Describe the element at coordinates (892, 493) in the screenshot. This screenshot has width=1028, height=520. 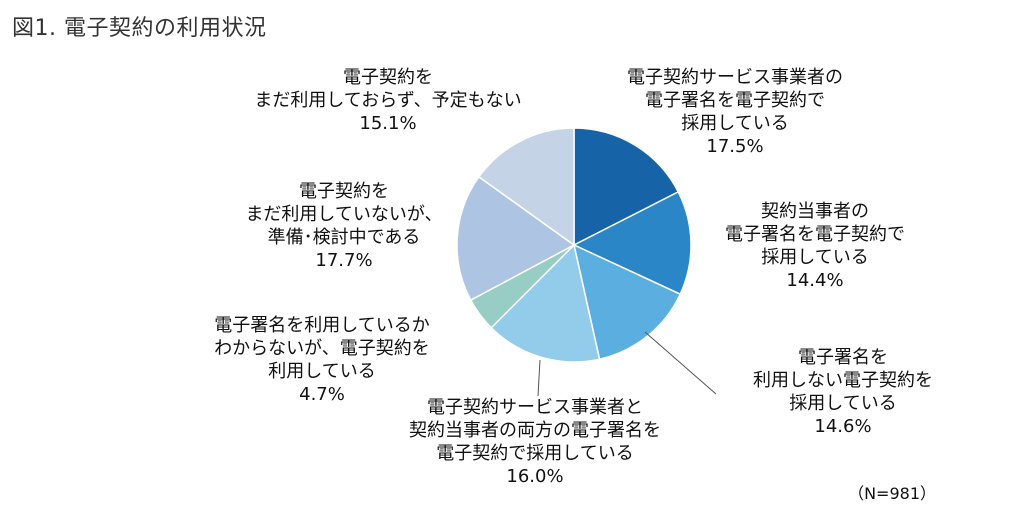
I see `sample-size-note: （N=981）` at that location.